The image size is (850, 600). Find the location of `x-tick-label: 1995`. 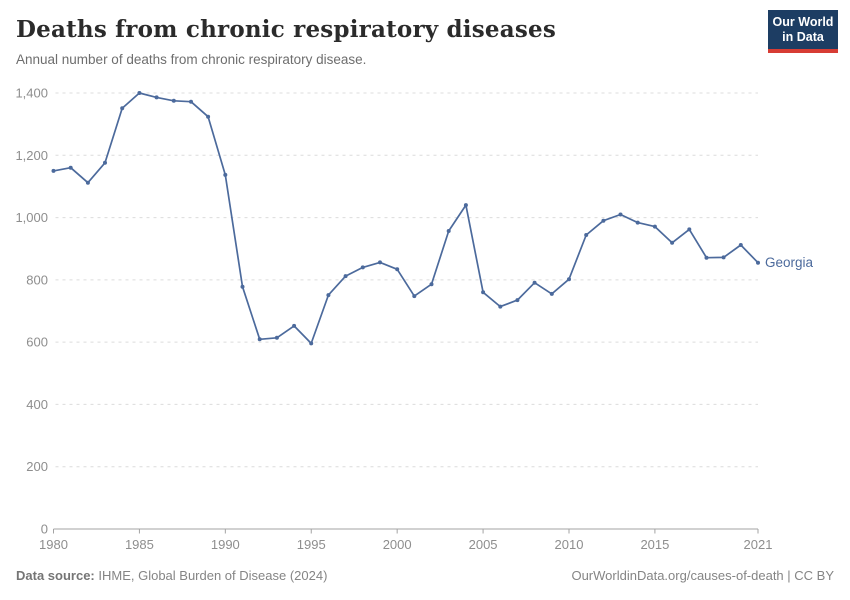

x-tick-label: 1995 is located at coordinates (311, 544).